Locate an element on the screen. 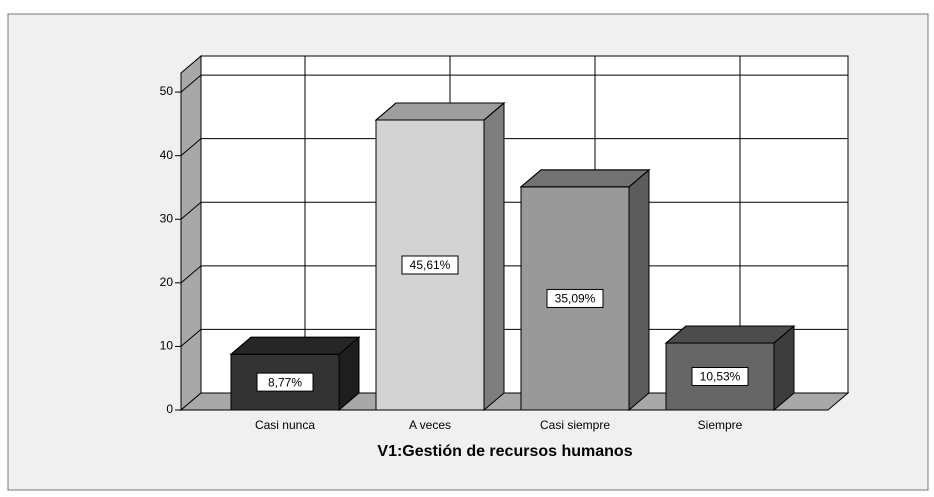 The image size is (934, 497). x-tick-label: Casi siempre is located at coordinates (575, 425).